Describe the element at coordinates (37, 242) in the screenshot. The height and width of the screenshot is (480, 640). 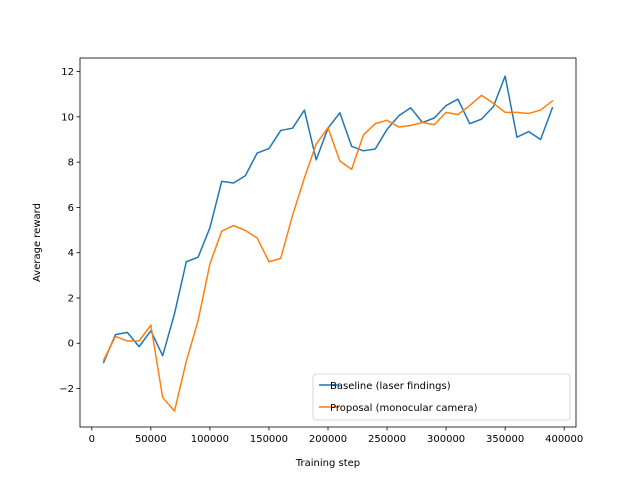
I see `y-axis-label: Average reward` at that location.